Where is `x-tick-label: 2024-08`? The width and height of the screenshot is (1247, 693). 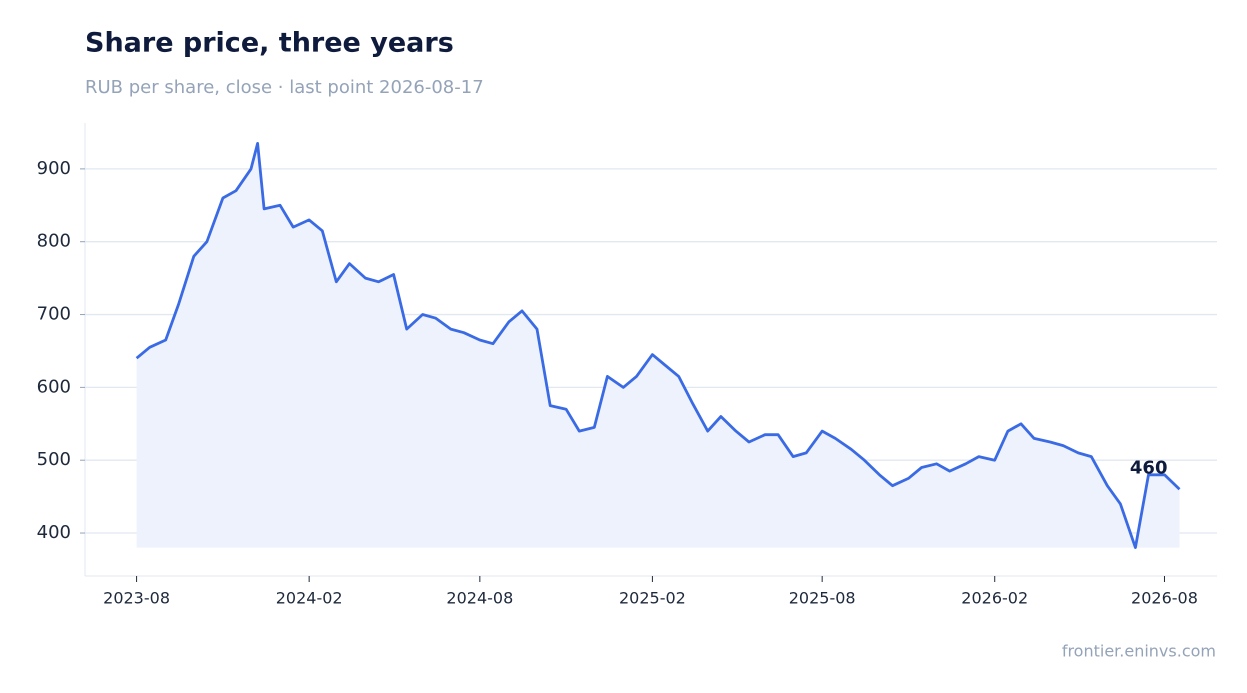
x-tick-label: 2024-08 is located at coordinates (479, 598).